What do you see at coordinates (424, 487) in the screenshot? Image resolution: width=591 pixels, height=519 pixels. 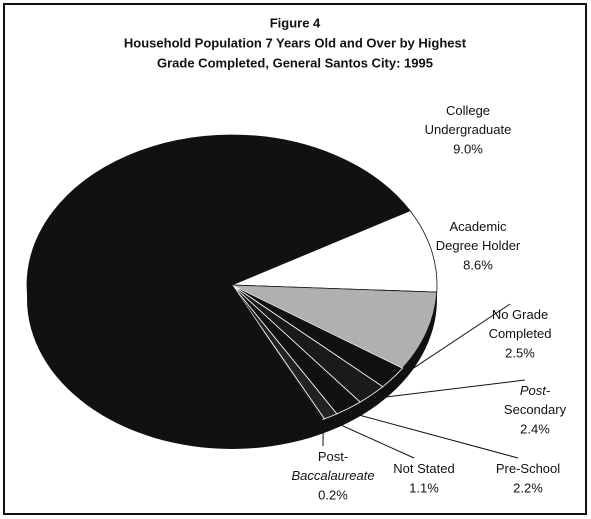 I see `value-label: 1.1%` at bounding box center [424, 487].